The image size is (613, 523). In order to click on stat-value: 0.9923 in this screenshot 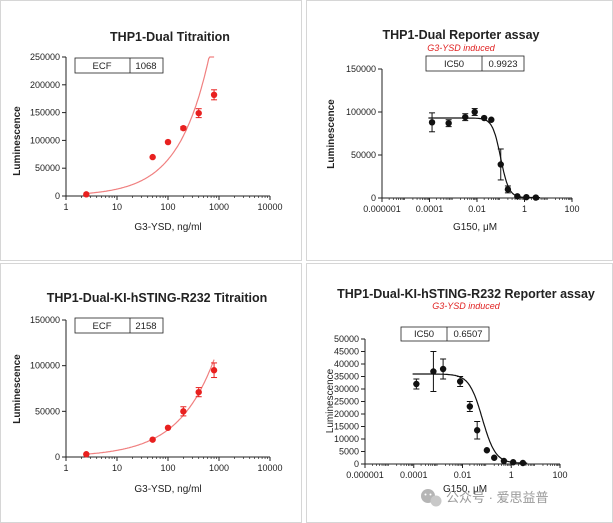, I will do `click(502, 64)`.